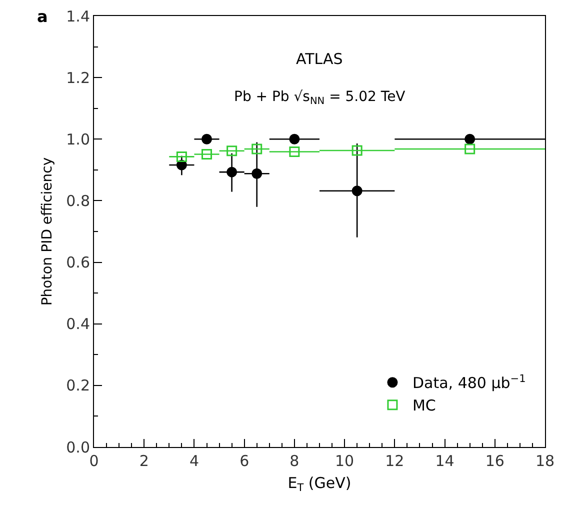  Describe the element at coordinates (444, 461) in the screenshot. I see `x-tick-label: 14` at that location.